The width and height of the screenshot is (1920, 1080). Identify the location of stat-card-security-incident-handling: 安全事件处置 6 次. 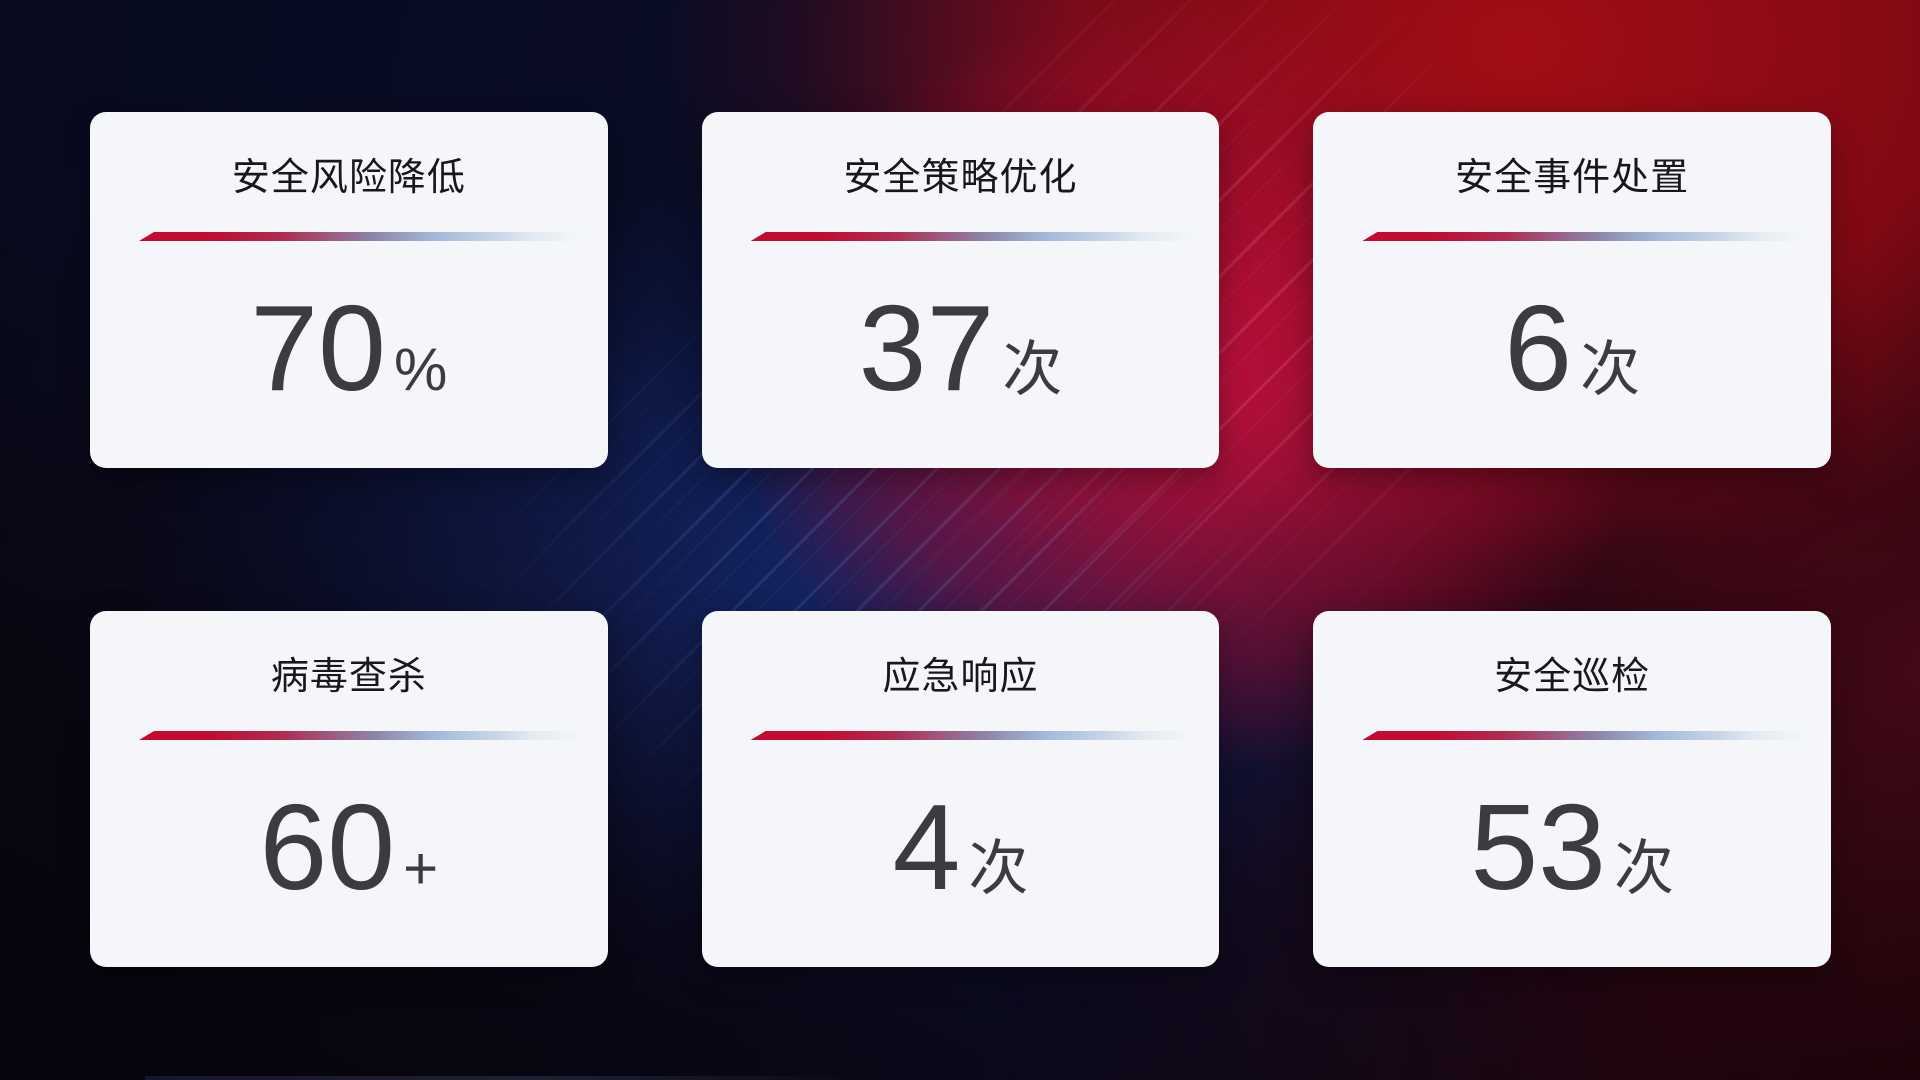
(1572, 290).